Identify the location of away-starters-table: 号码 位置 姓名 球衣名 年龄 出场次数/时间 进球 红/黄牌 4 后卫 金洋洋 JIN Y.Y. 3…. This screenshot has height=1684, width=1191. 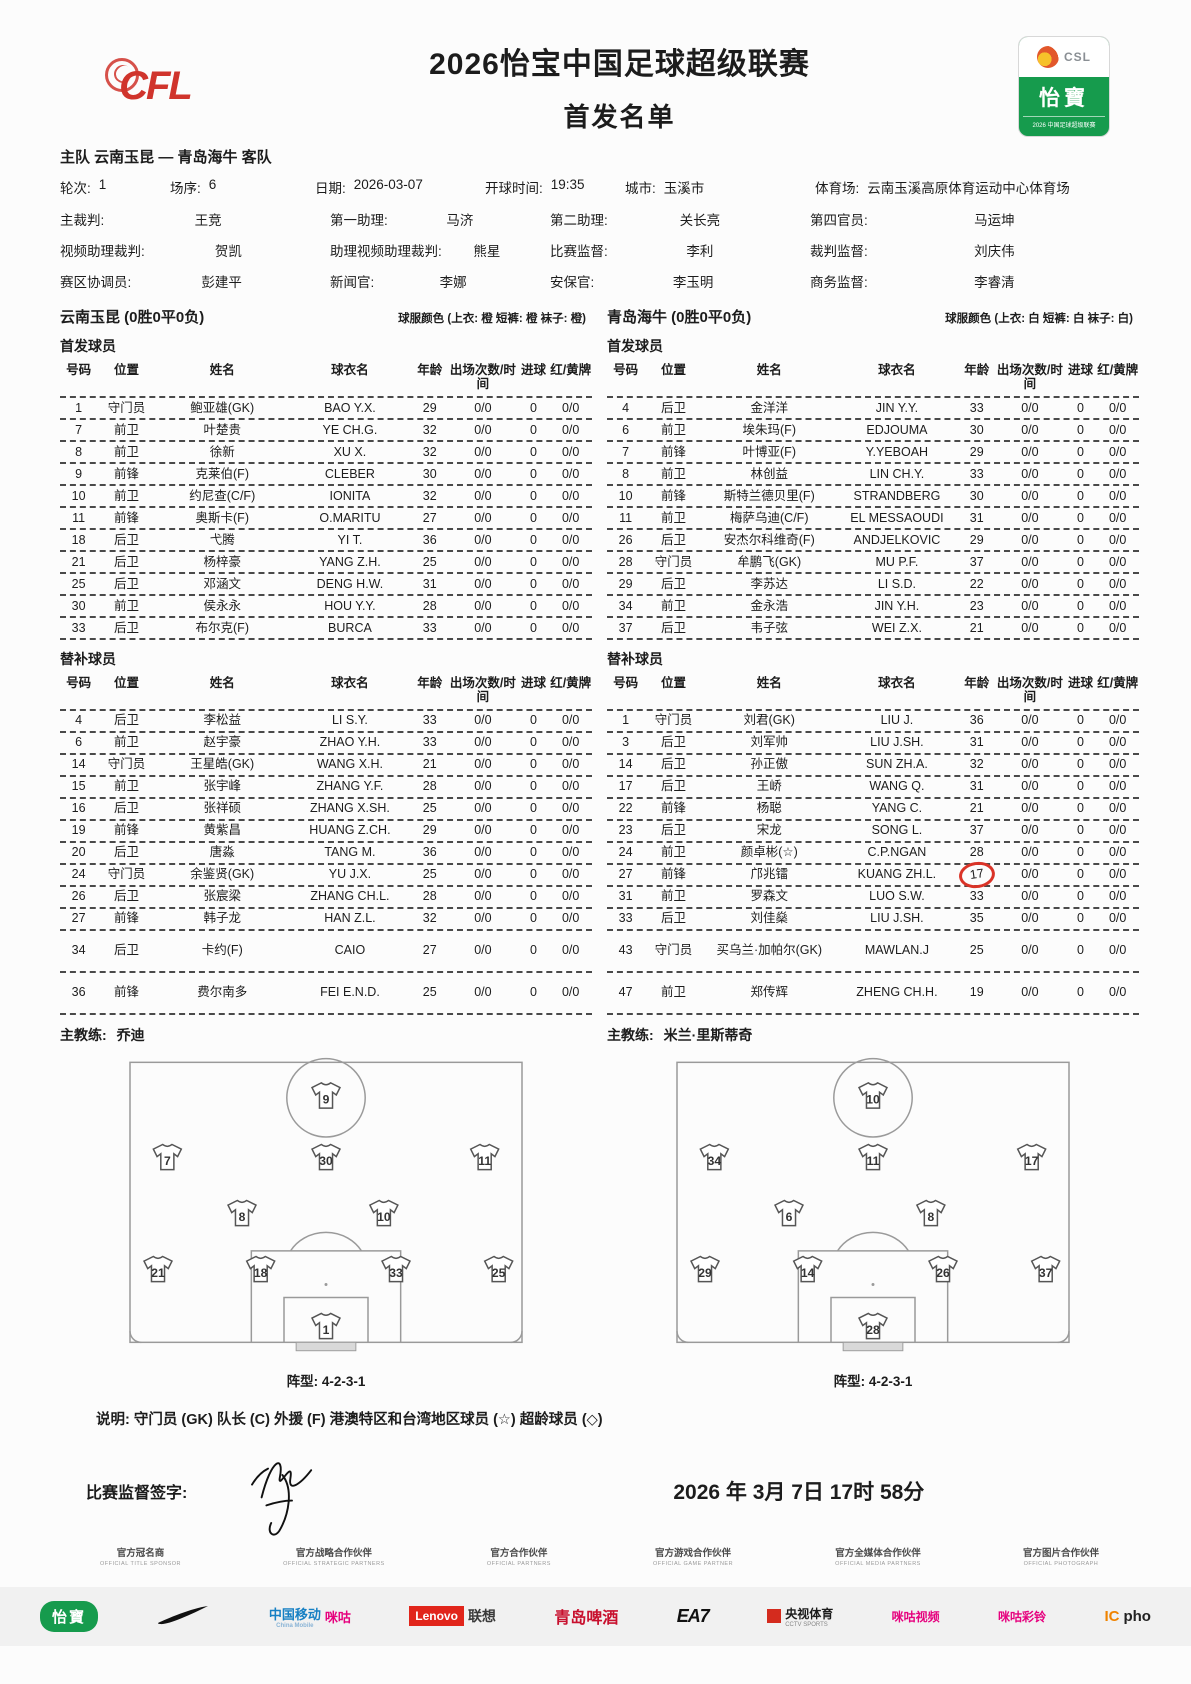
(873, 500).